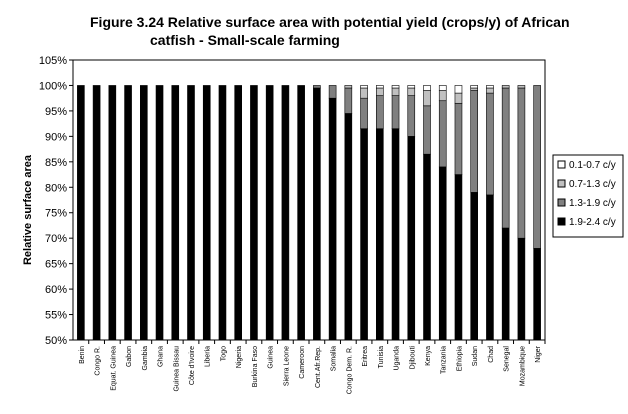  What do you see at coordinates (56, 214) in the screenshot?
I see `y-tick-label: 75%` at bounding box center [56, 214].